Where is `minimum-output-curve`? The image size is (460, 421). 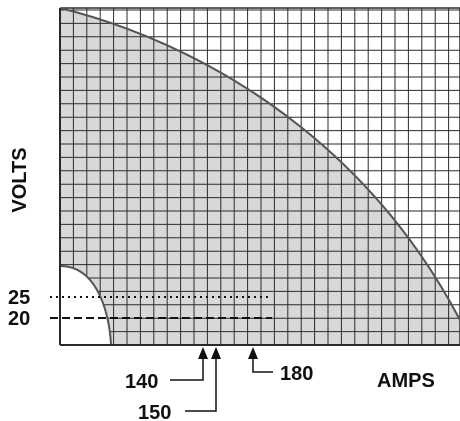
minimum-output-curve is located at coordinates (85, 305).